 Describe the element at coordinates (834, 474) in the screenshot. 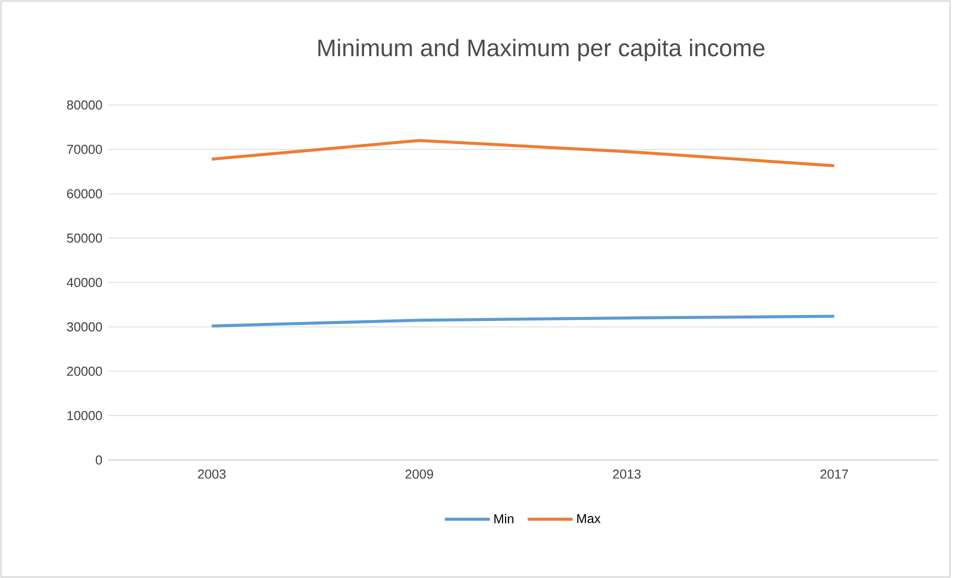

I see `x-tick-label: 2017` at that location.